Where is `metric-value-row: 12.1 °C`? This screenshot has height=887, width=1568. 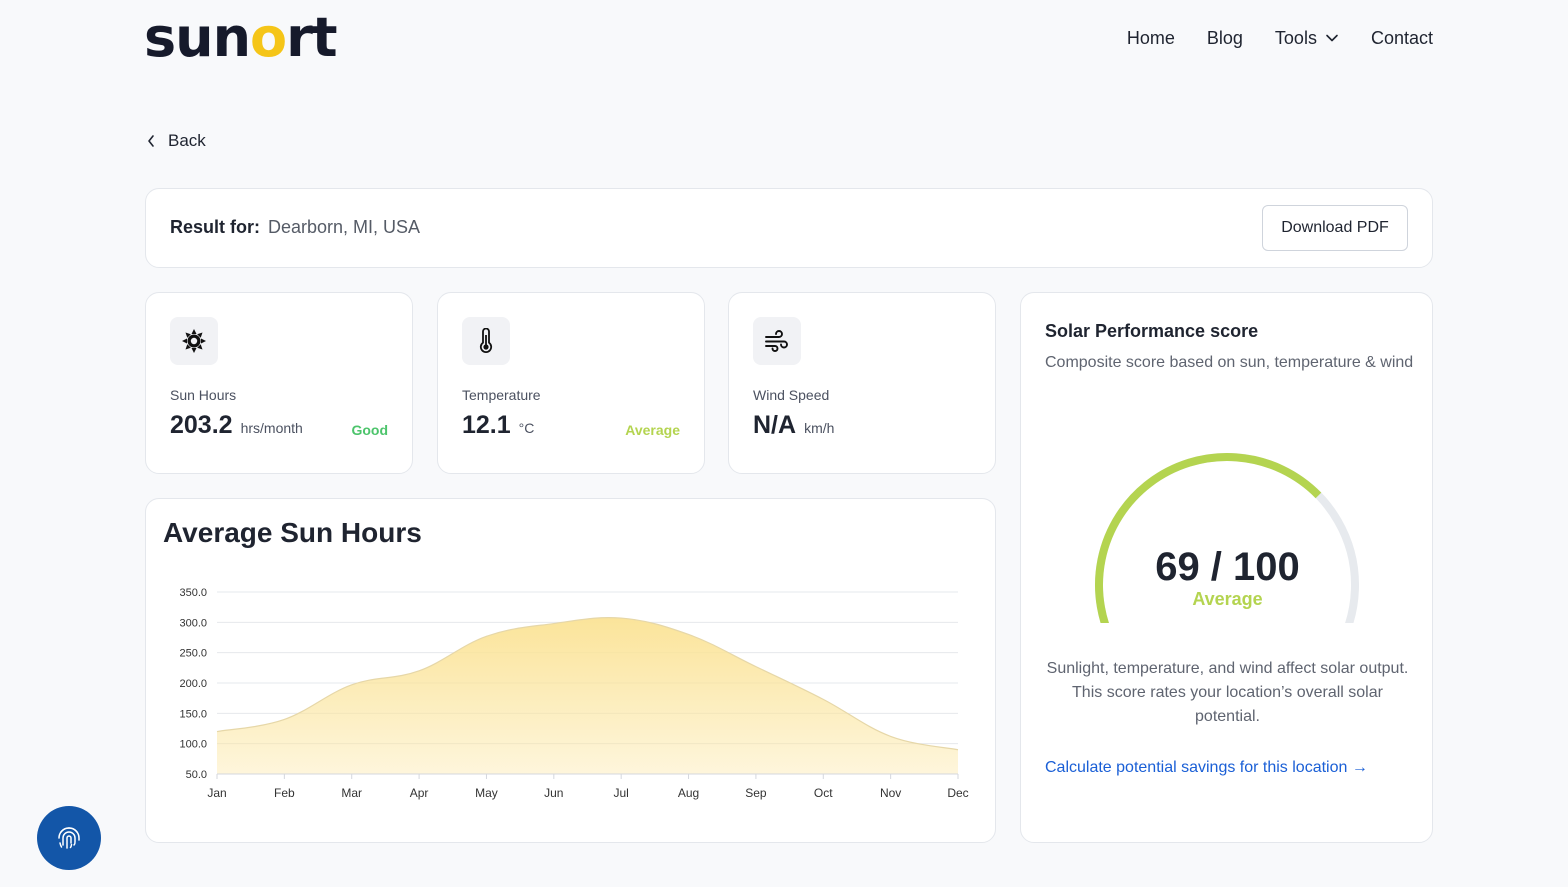
metric-value-row: 12.1 °C is located at coordinates (498, 425).